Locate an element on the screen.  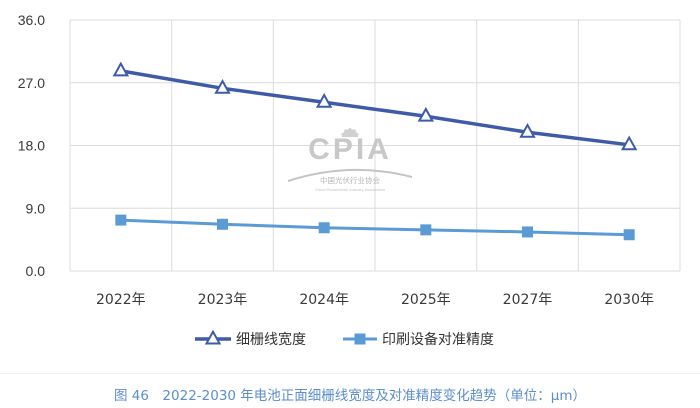
watermark-cn-text: 中国光伏行业协会 is located at coordinates (350, 180).